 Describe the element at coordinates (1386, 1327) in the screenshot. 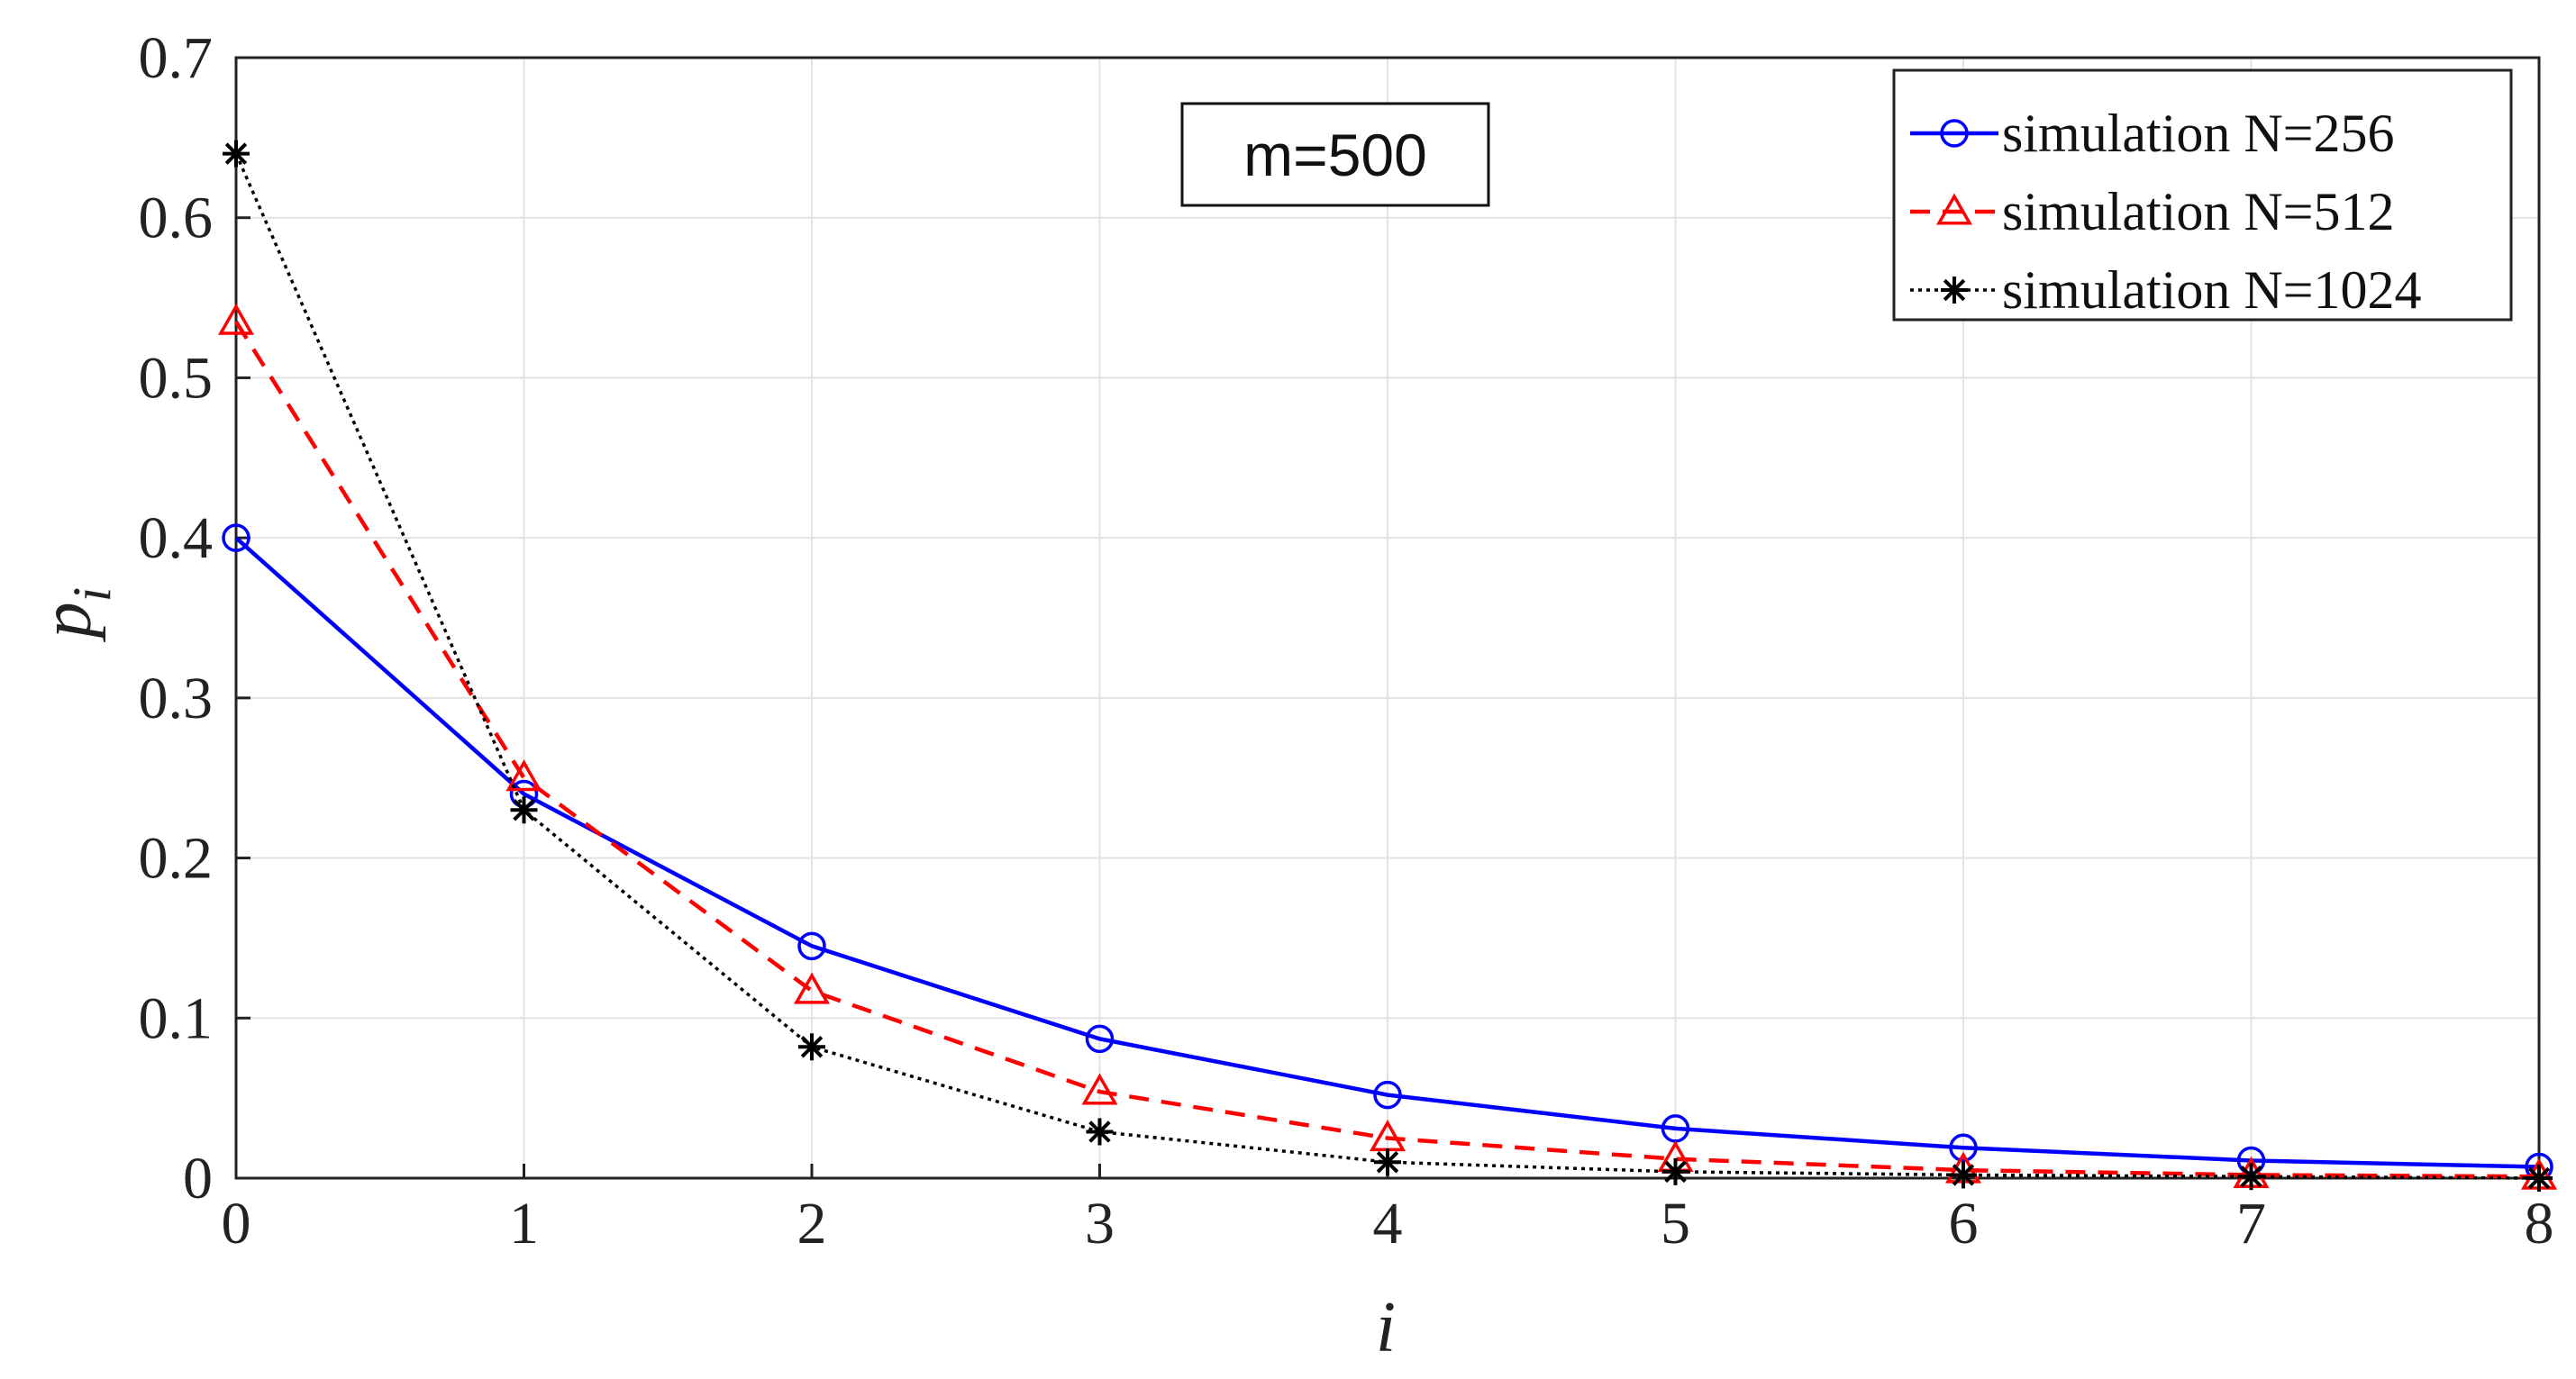

I see `x-axis-title: i` at that location.